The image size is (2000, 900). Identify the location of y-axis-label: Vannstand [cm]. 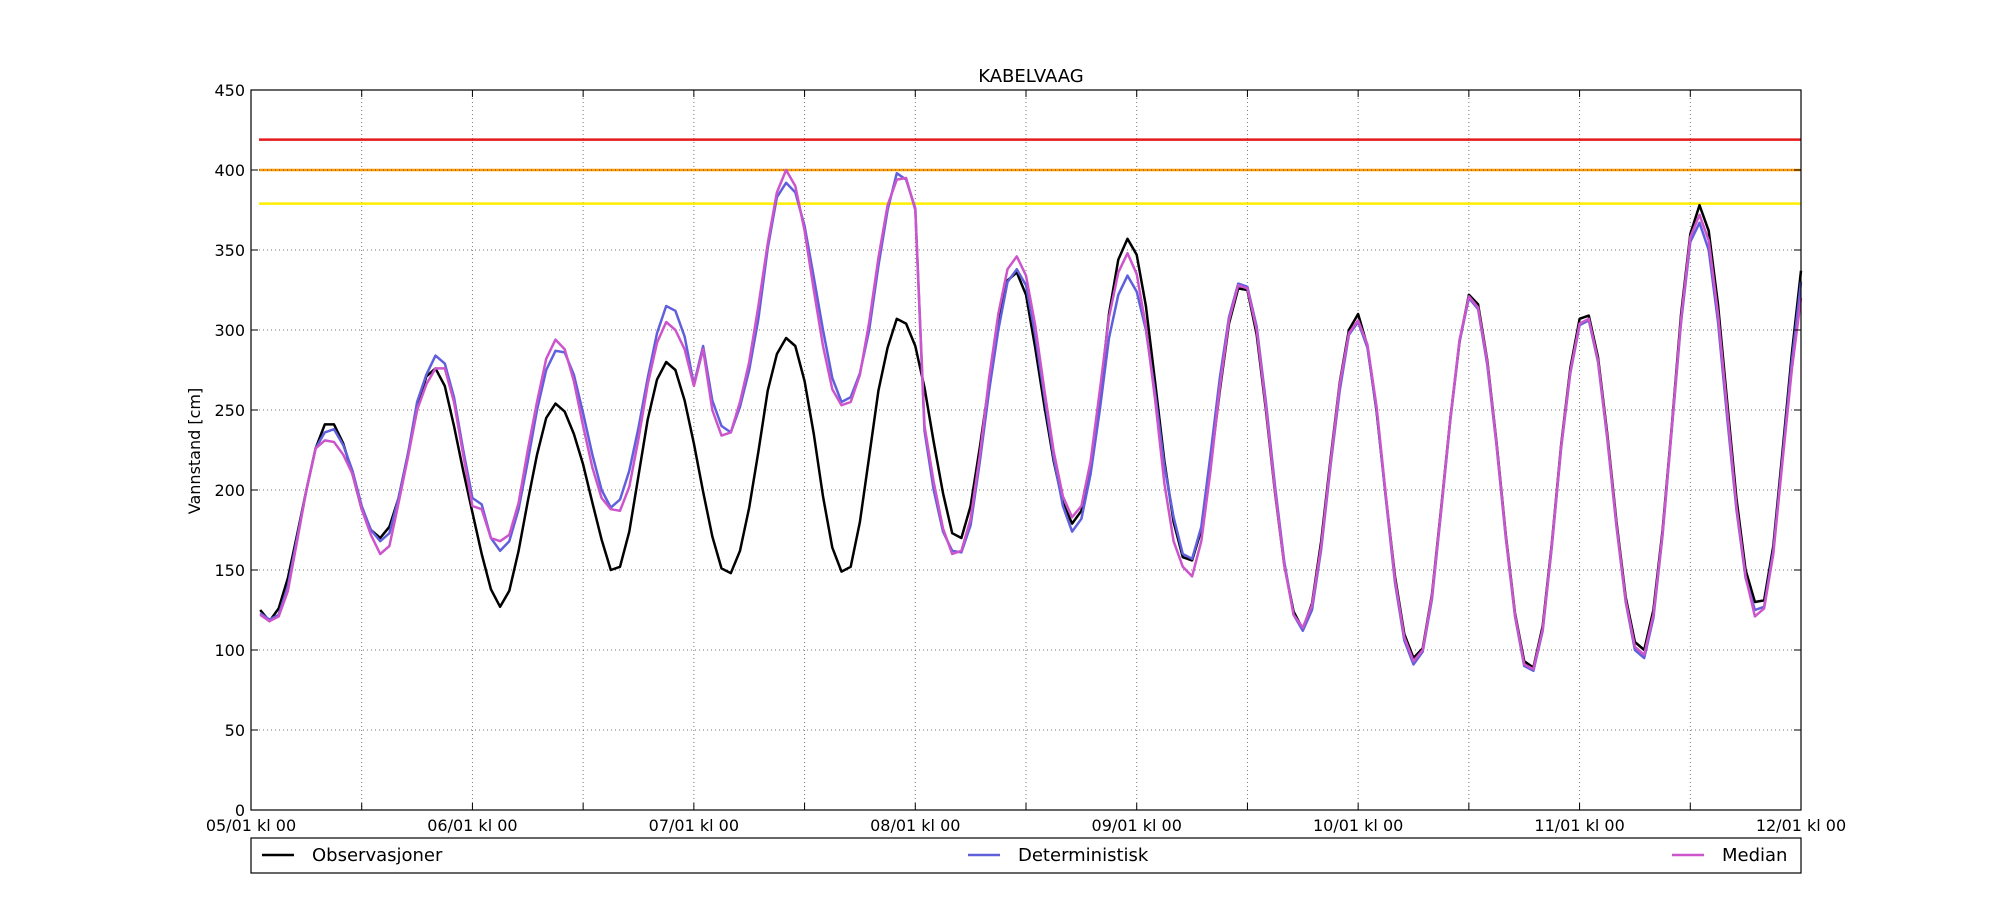
(194, 451).